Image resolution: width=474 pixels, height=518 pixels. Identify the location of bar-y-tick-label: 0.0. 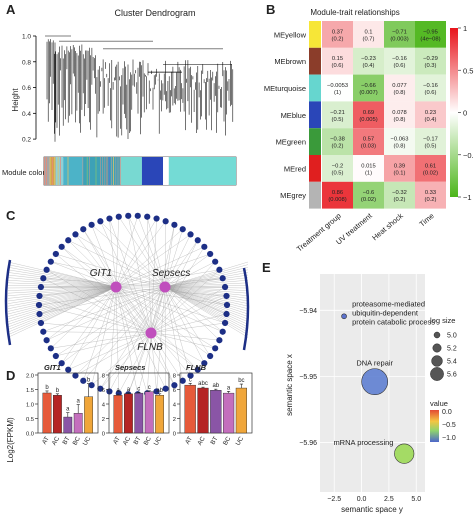
(30, 434).